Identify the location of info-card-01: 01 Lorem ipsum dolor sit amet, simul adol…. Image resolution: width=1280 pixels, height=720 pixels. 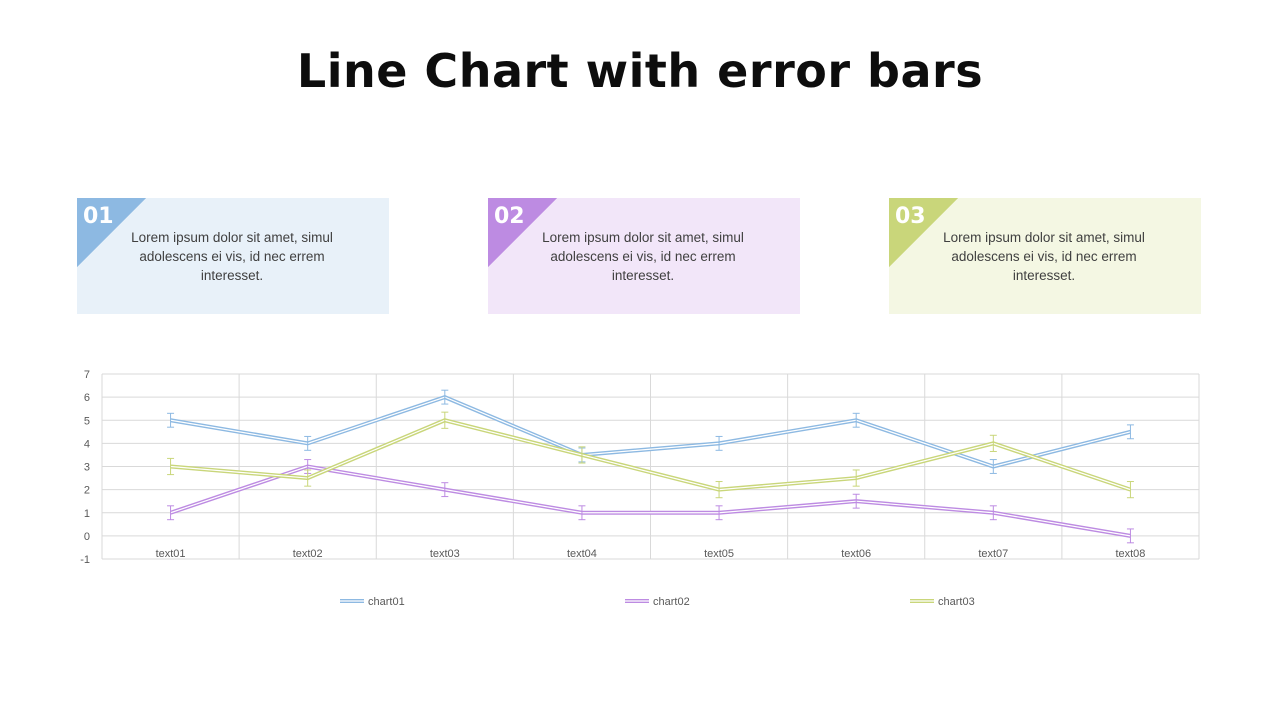
(233, 256).